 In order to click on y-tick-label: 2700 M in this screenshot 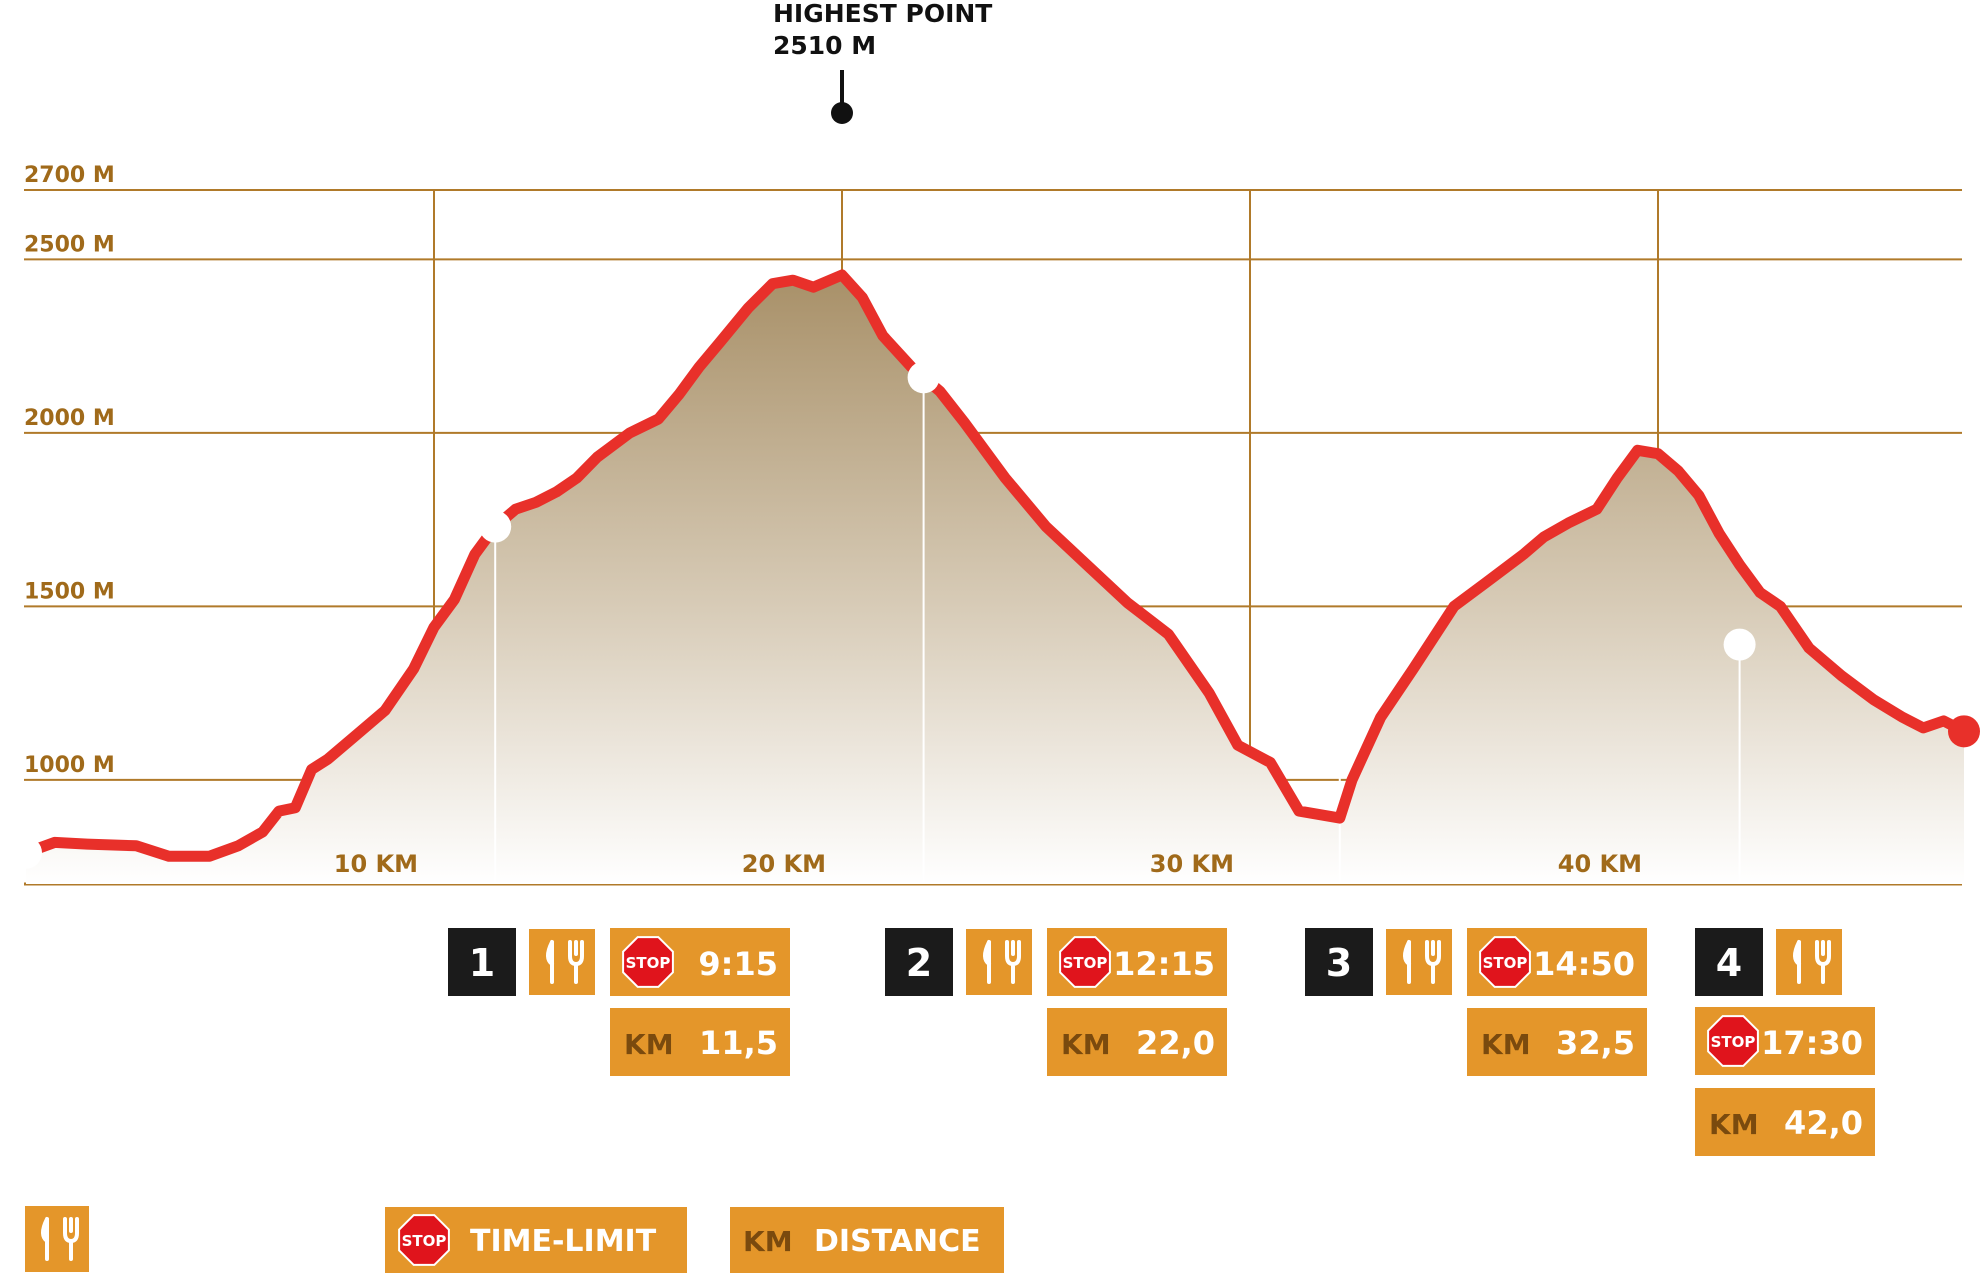, I will do `click(69, 175)`.